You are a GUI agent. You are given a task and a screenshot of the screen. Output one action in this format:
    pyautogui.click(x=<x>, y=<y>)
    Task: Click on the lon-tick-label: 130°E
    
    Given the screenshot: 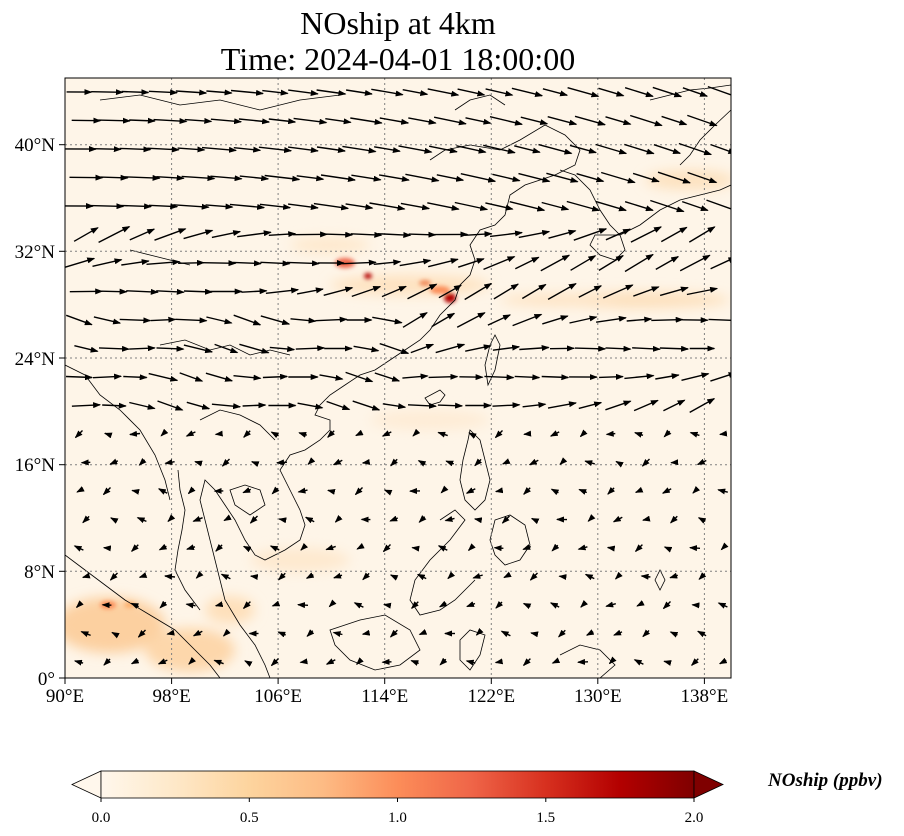 What is the action you would take?
    pyautogui.click(x=598, y=696)
    